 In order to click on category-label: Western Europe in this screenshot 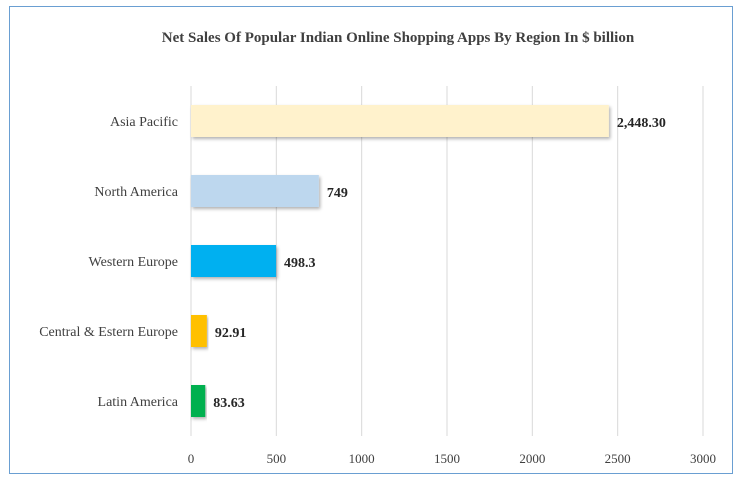, I will do `click(133, 262)`.